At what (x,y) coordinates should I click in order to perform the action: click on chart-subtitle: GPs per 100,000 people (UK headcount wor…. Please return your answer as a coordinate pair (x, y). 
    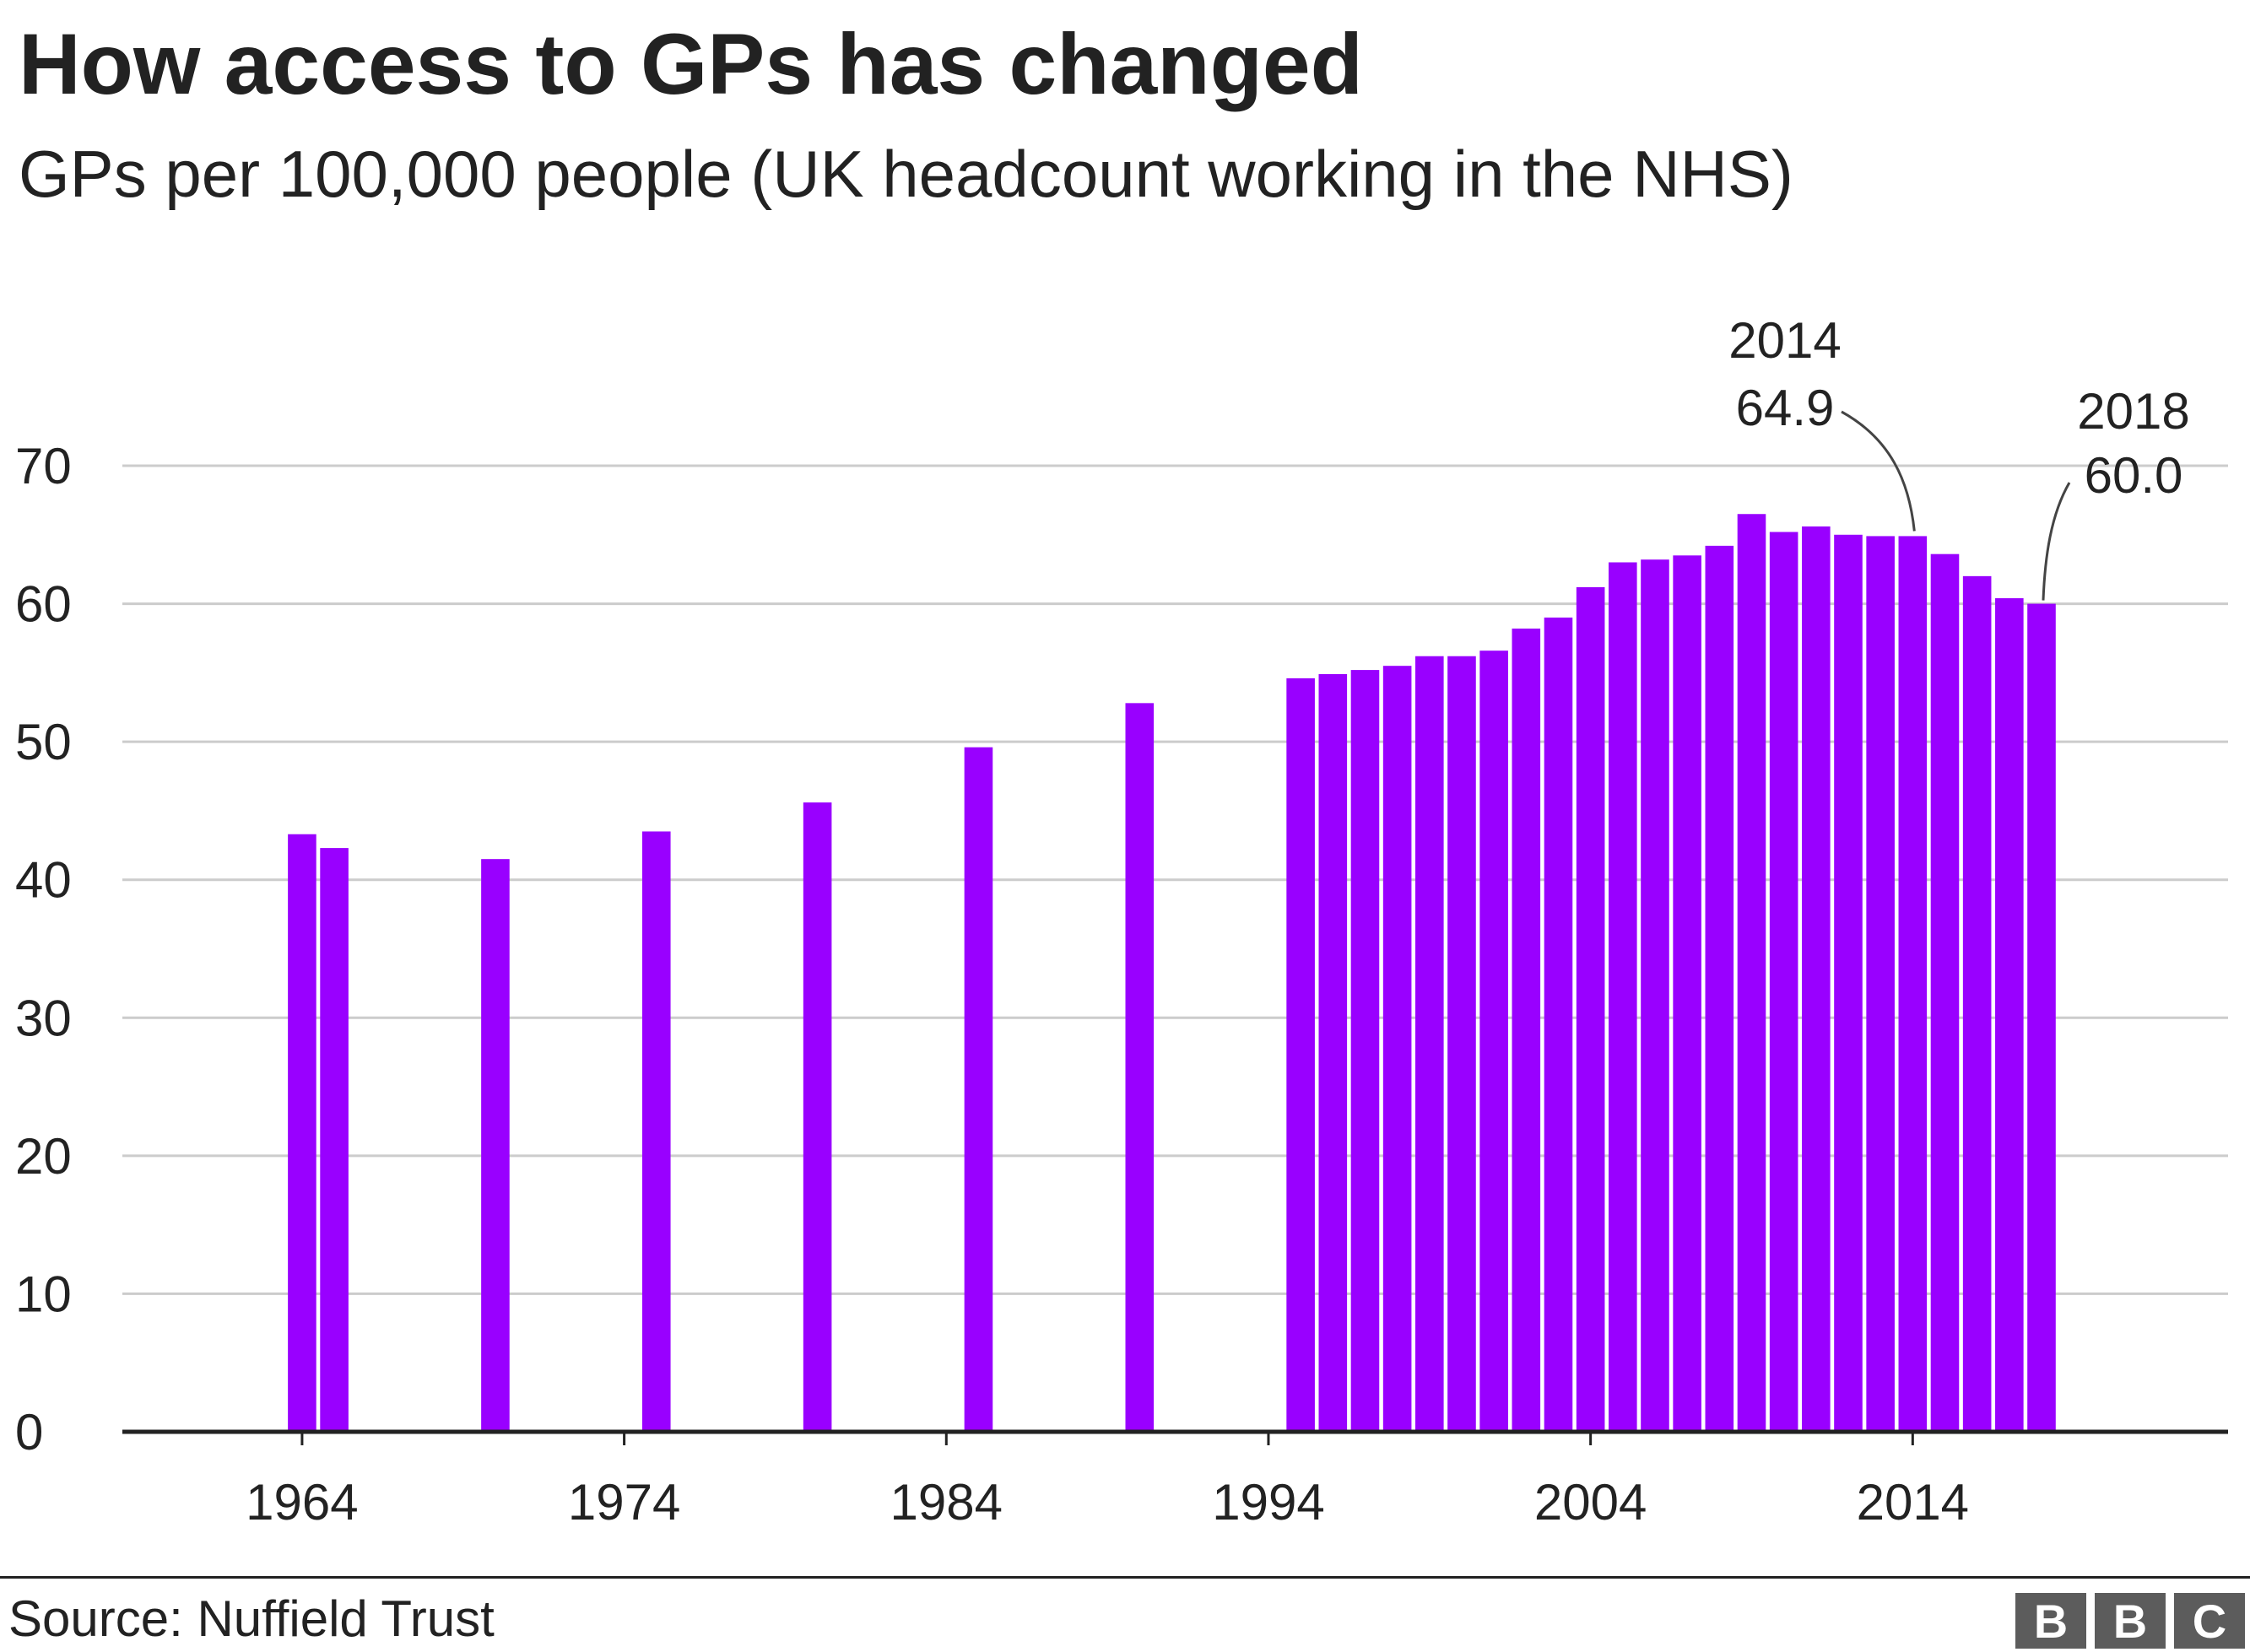
    Looking at the image, I should click on (906, 174).